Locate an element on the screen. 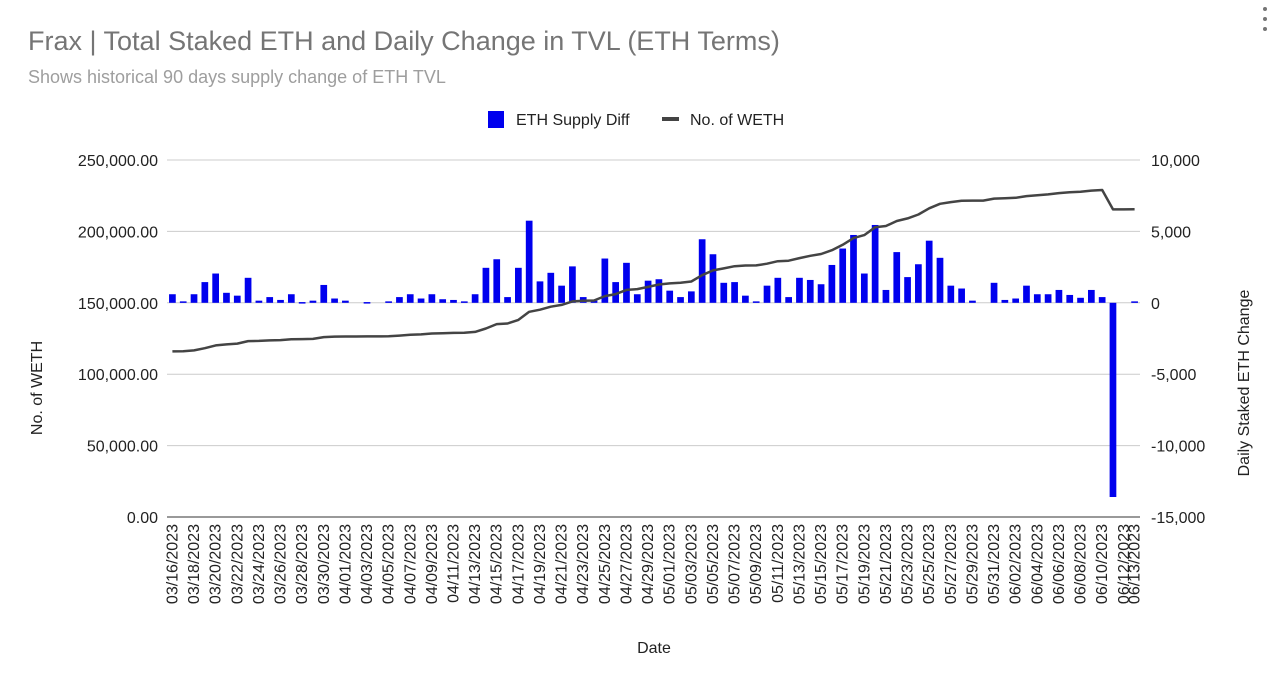  legend-label-no-of-weth: No. of WETH is located at coordinates (737, 120).